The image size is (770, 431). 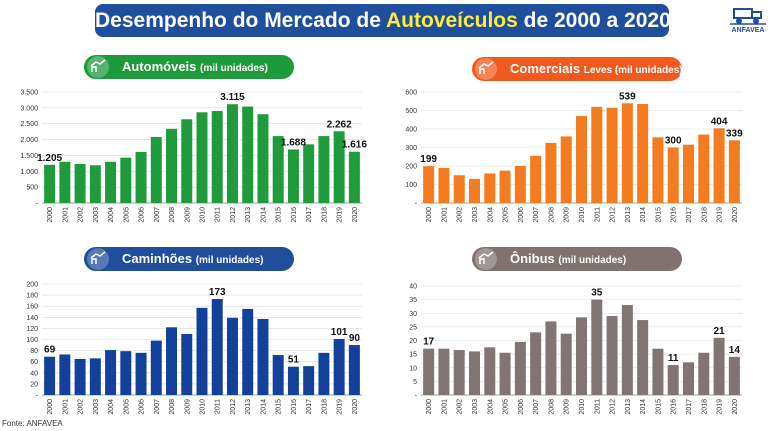 I want to click on title-suffix: de 2000 a 2020, so click(x=594, y=20).